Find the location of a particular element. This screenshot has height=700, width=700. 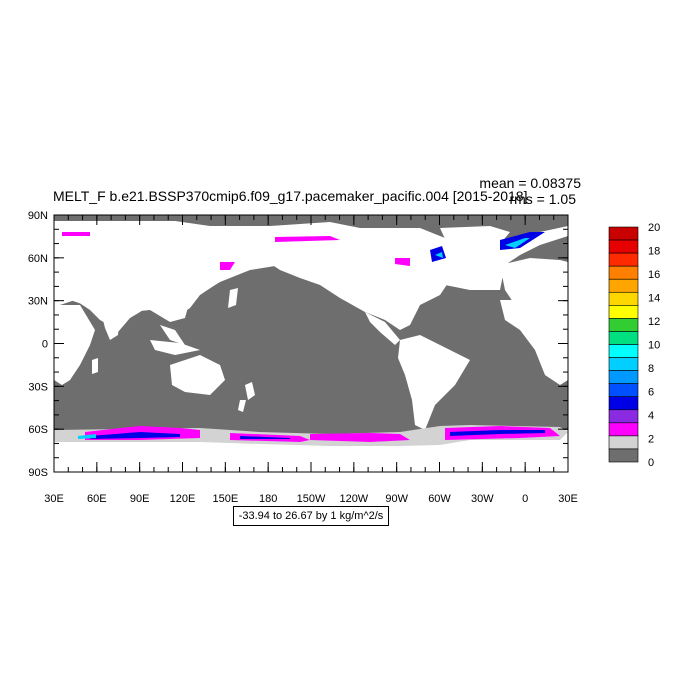

lat-label: 30N is located at coordinates (38, 302).